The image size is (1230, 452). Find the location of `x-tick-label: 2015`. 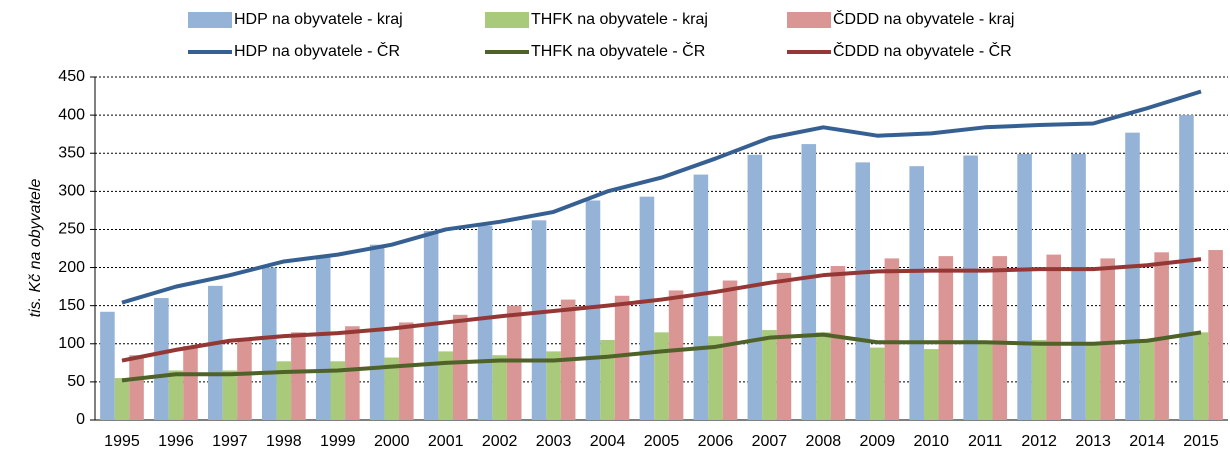

x-tick-label: 2015 is located at coordinates (1201, 441).